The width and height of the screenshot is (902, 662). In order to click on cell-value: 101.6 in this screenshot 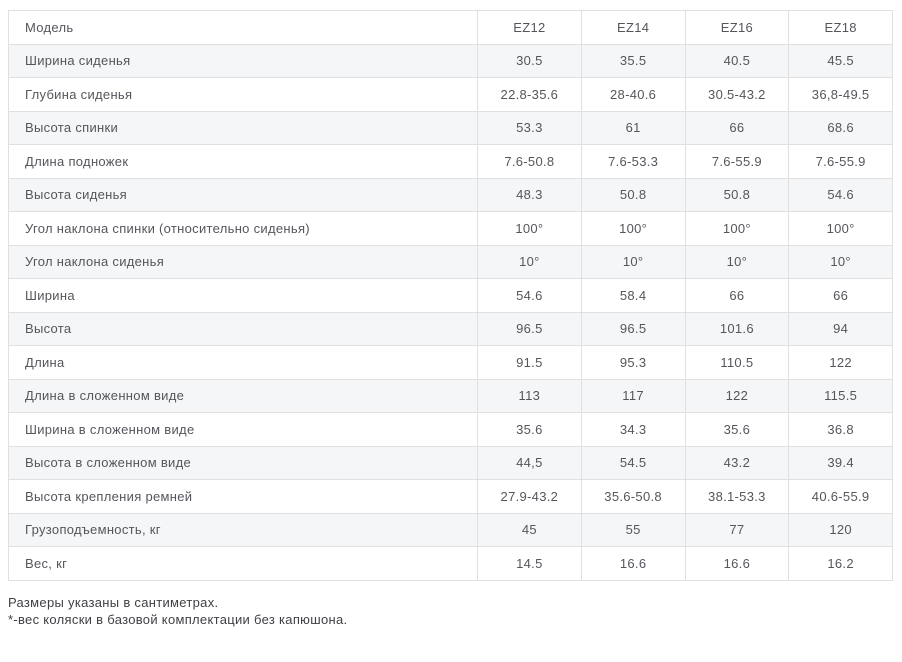, I will do `click(737, 328)`.